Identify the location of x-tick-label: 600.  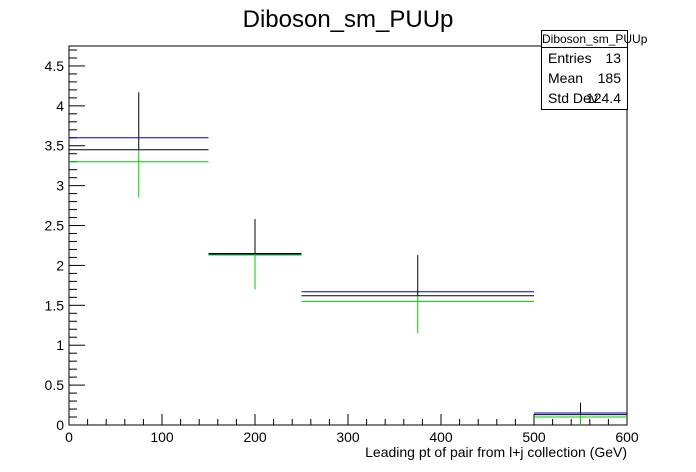
(627, 437).